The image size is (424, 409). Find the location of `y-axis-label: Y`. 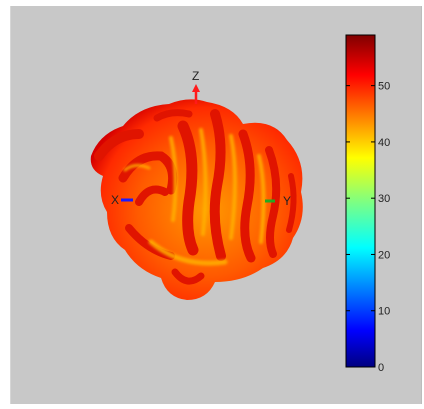

y-axis-label: Y is located at coordinates (287, 201).